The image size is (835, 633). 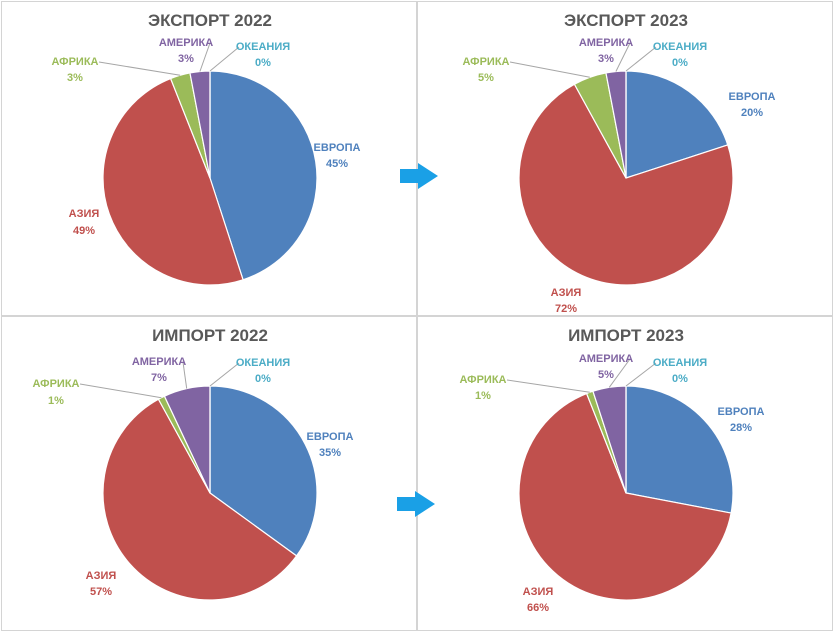 I want to click on slice-value-label: 66%, so click(x=538, y=608).